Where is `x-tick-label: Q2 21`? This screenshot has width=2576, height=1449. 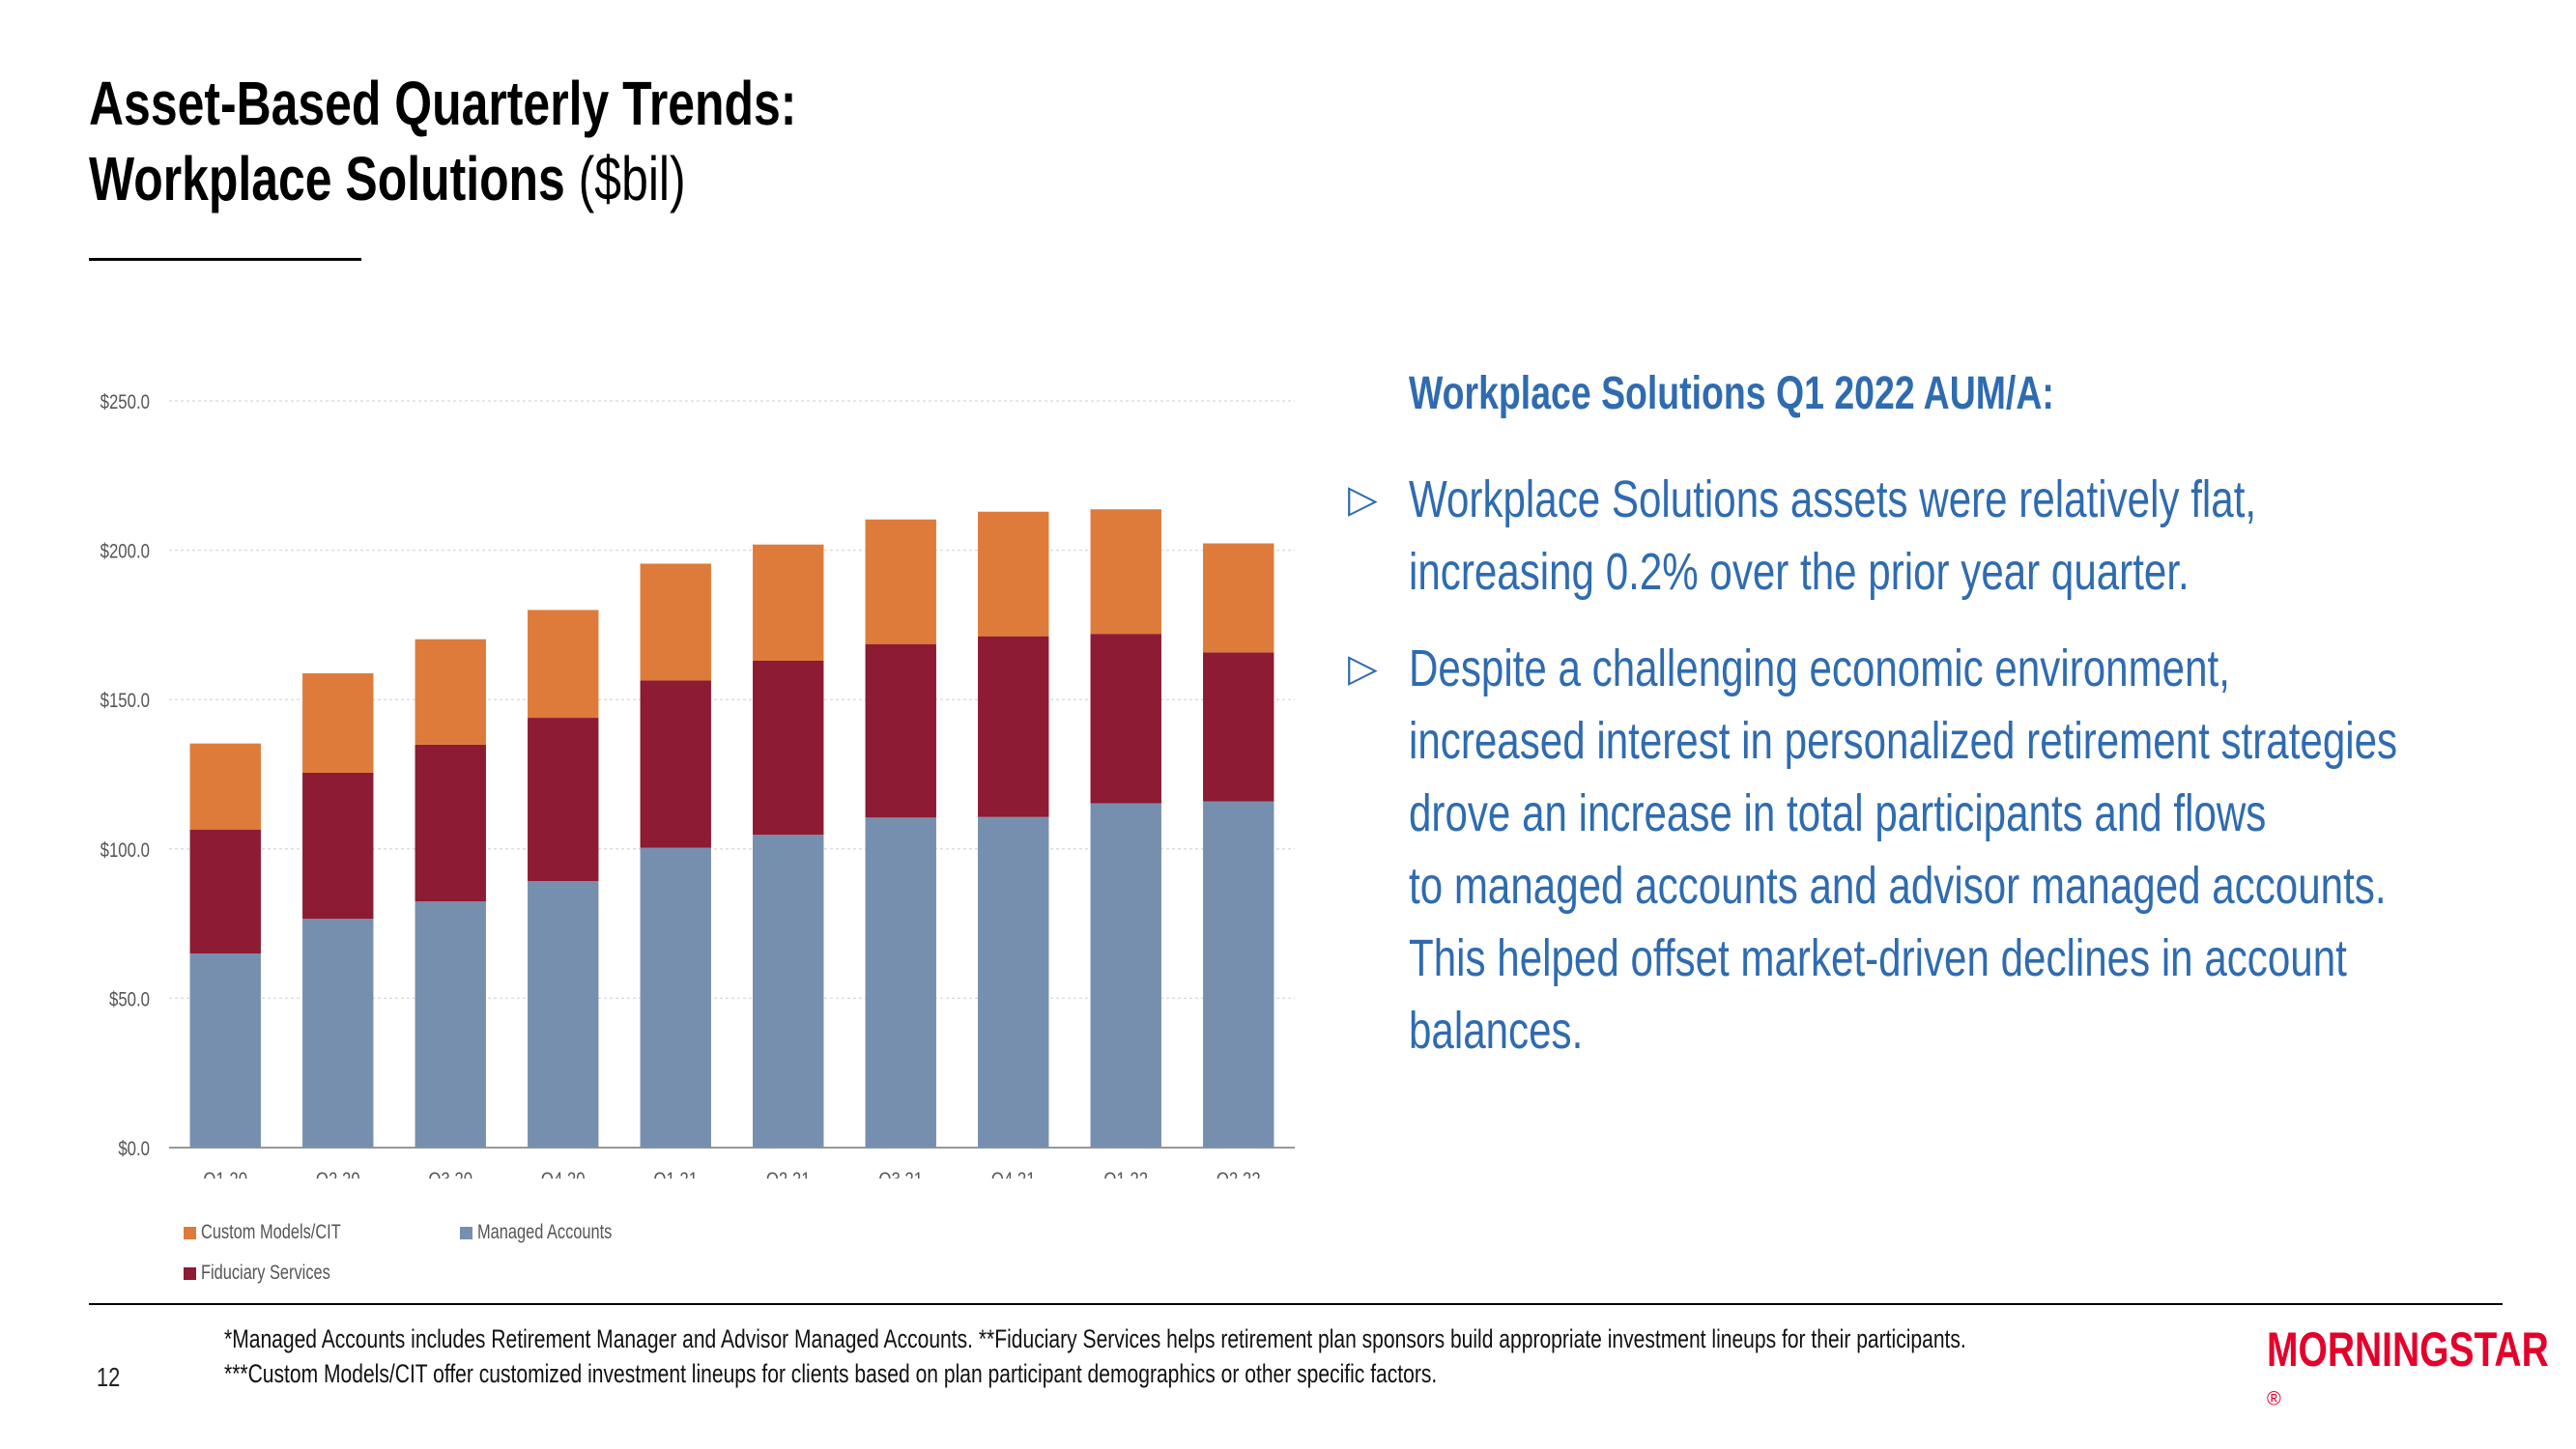 x-tick-label: Q2 21 is located at coordinates (789, 1174).